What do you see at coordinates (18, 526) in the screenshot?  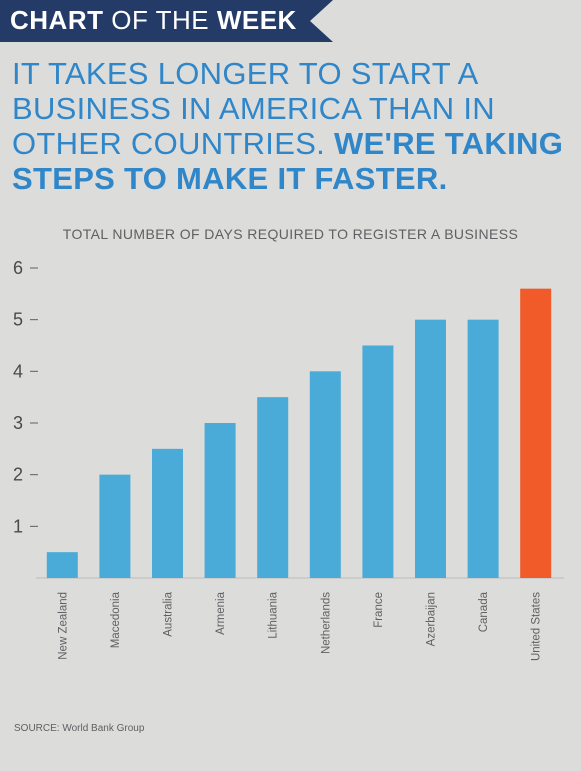 I see `y-tick-label: 1` at bounding box center [18, 526].